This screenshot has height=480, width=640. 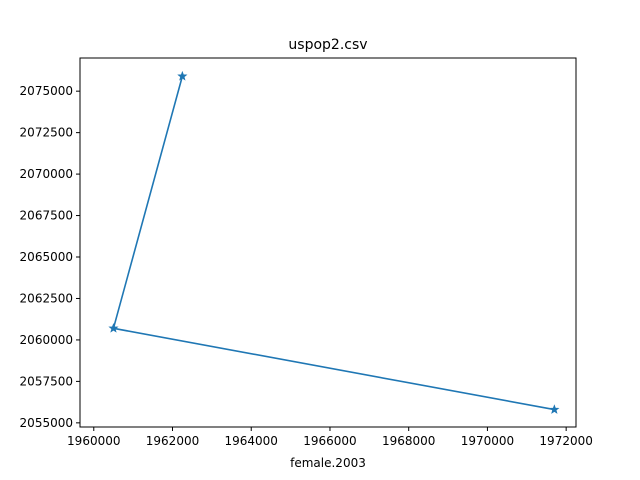 I want to click on y-tick-label: 2072500, so click(x=46, y=133).